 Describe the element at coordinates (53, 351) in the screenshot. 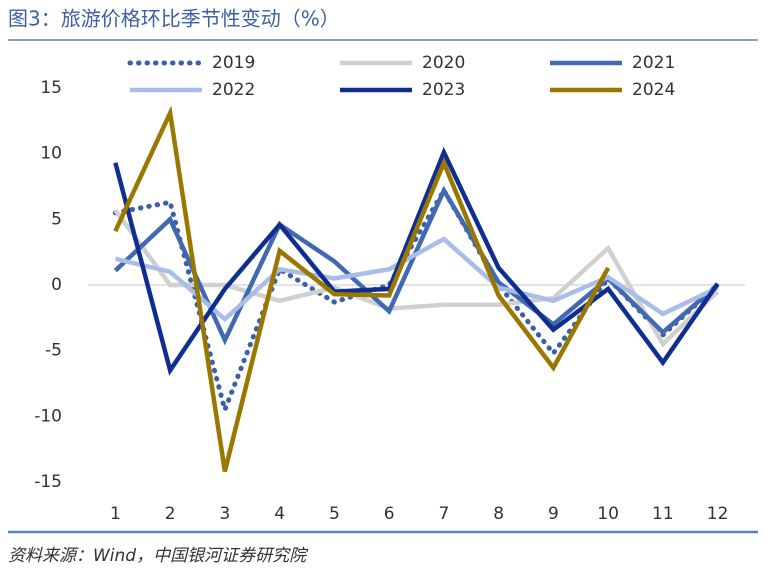

I see `y-tick-label: -5` at that location.